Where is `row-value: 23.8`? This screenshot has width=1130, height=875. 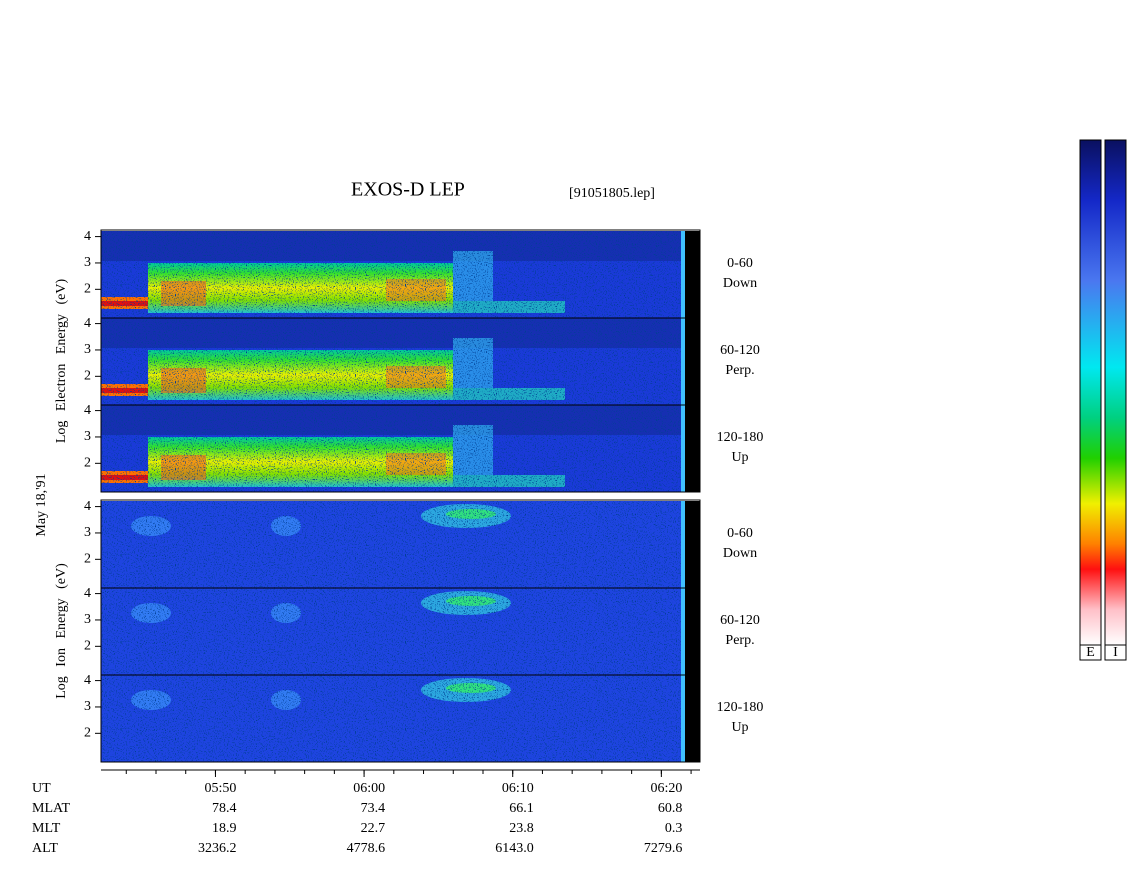
row-value: 23.8 is located at coordinates (521, 828).